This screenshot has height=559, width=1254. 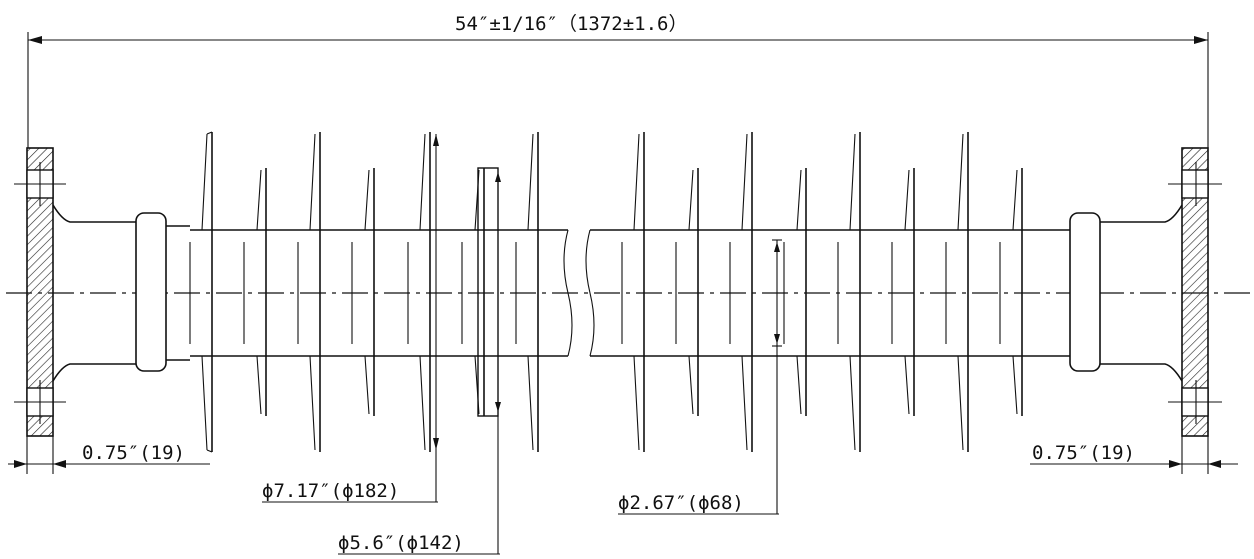 What do you see at coordinates (681, 503) in the screenshot?
I see `core-diameter-label: ϕ2.67″(ϕ68)` at bounding box center [681, 503].